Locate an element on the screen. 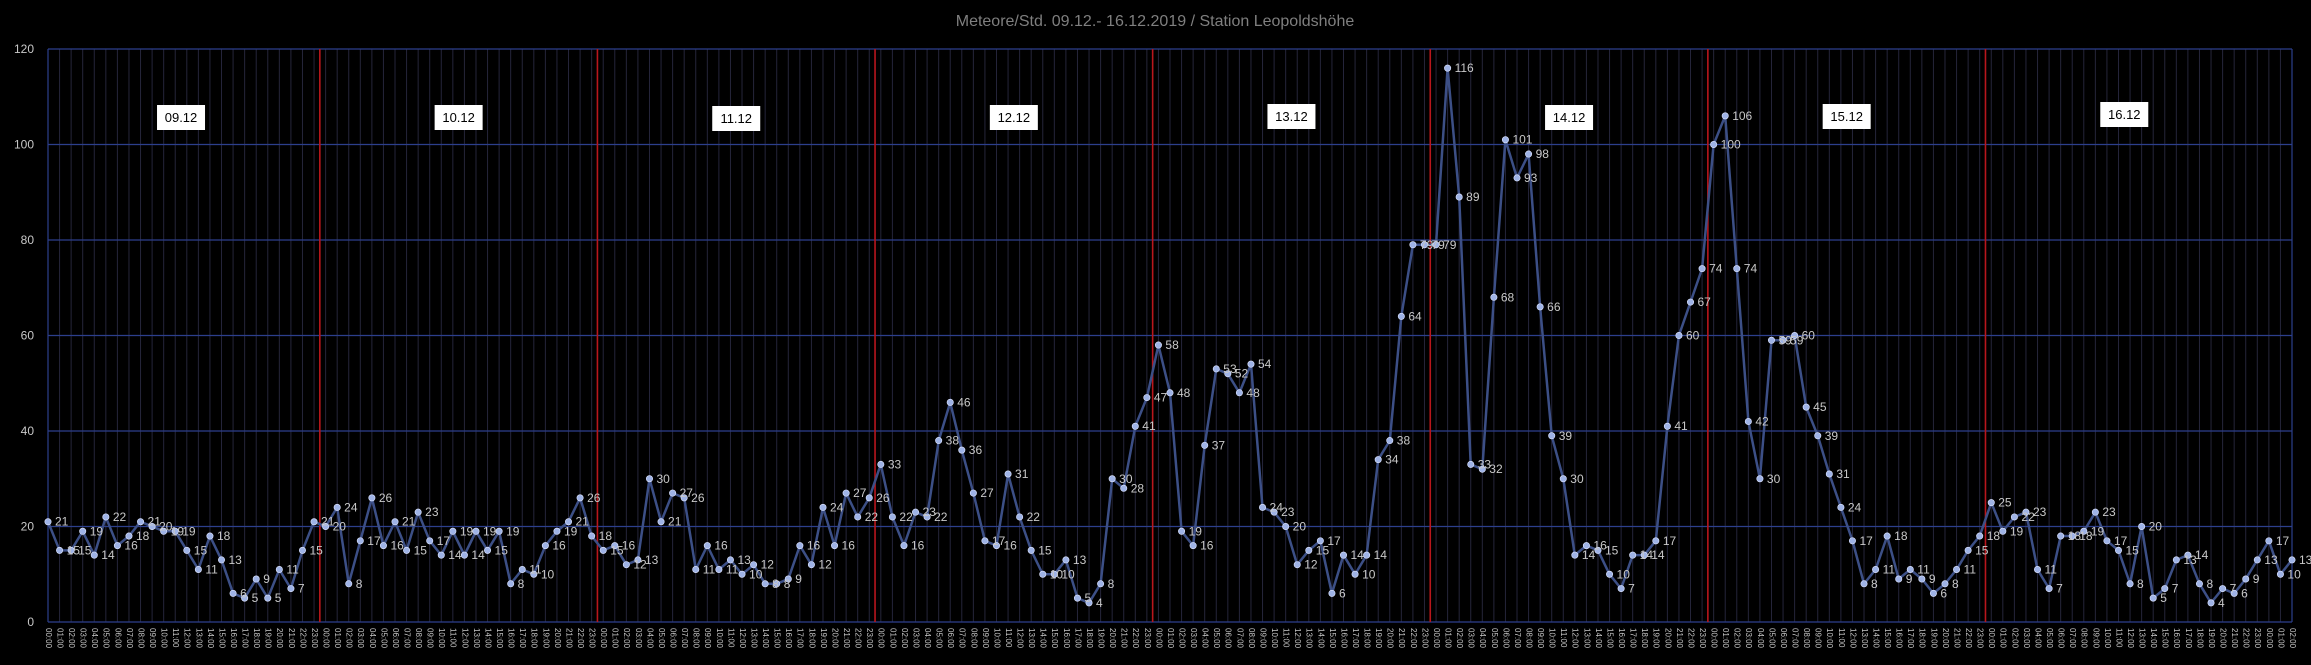 The image size is (2311, 665). data-label: 33 is located at coordinates (1485, 464).